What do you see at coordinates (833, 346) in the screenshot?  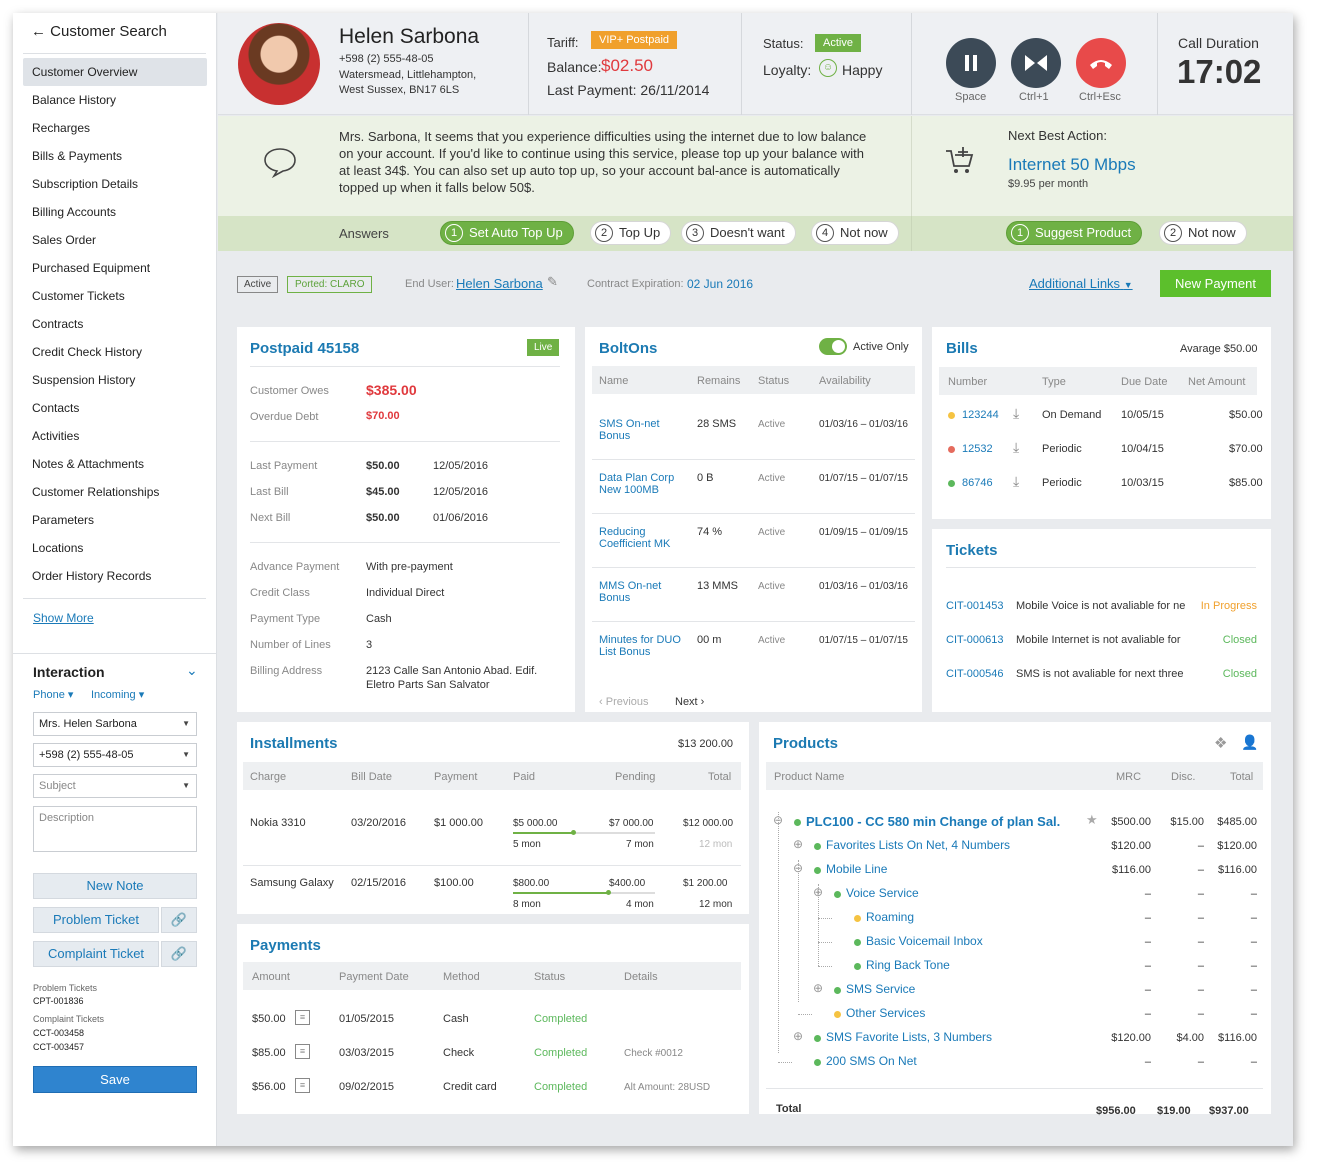 I see `active-only-toggle` at bounding box center [833, 346].